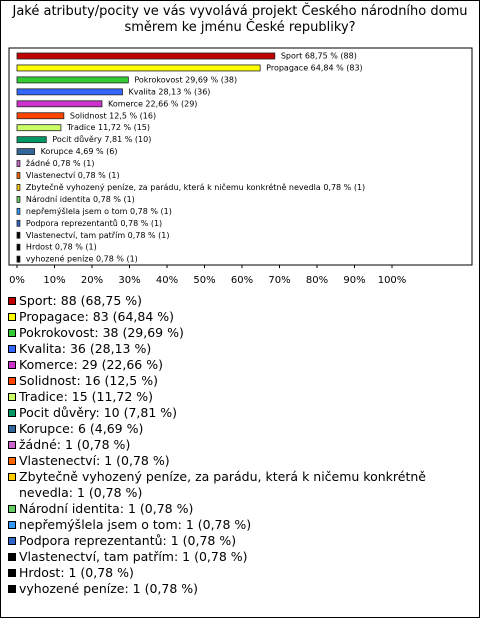 The width and height of the screenshot is (480, 618). What do you see at coordinates (92, 280) in the screenshot?
I see `x-tick-label: 20%` at bounding box center [92, 280].